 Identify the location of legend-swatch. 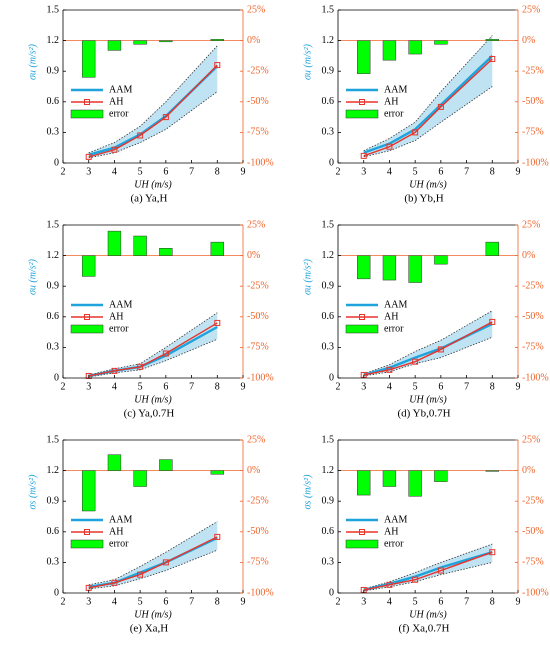
(87, 114).